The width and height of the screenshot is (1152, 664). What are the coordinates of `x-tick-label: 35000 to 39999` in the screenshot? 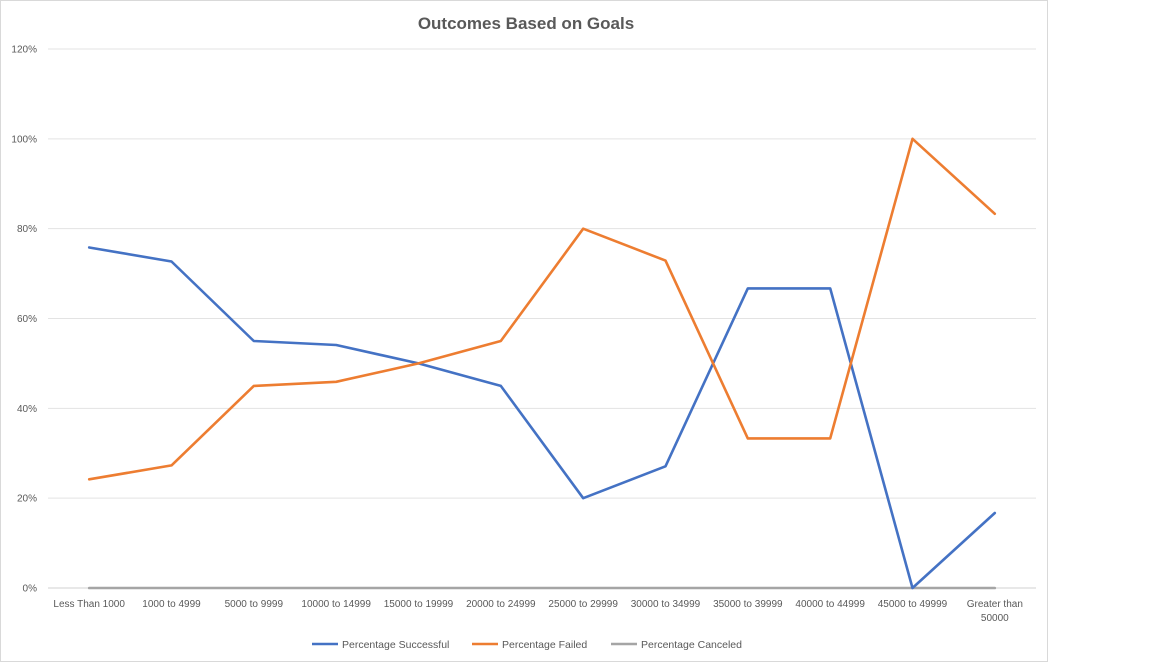 It's located at (748, 604).